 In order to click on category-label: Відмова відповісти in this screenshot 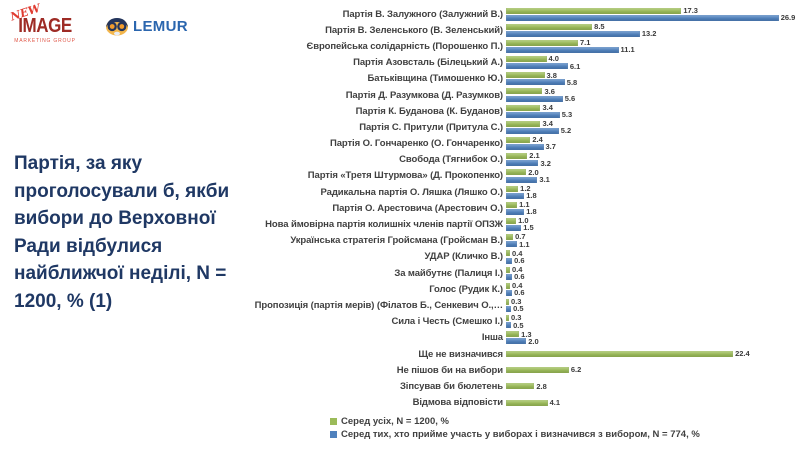, I will do `click(457, 403)`.